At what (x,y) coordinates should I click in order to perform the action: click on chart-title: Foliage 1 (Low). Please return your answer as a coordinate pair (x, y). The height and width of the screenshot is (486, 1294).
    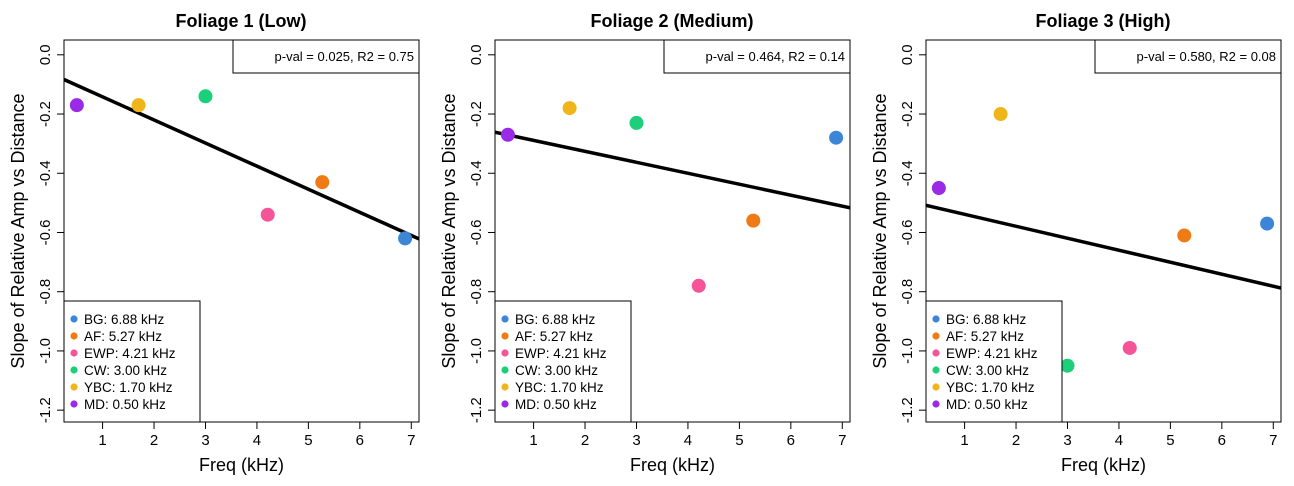
    Looking at the image, I should click on (240, 21).